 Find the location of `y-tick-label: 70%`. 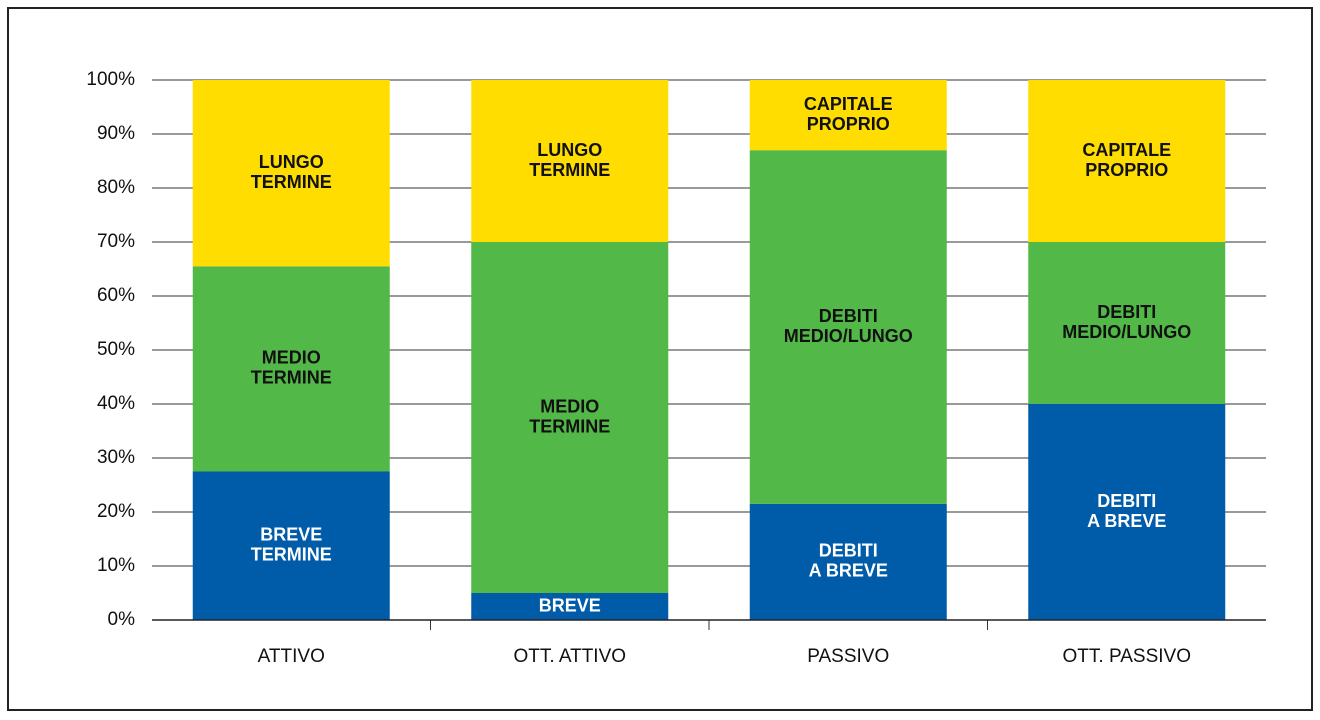

y-tick-label: 70% is located at coordinates (116, 241).